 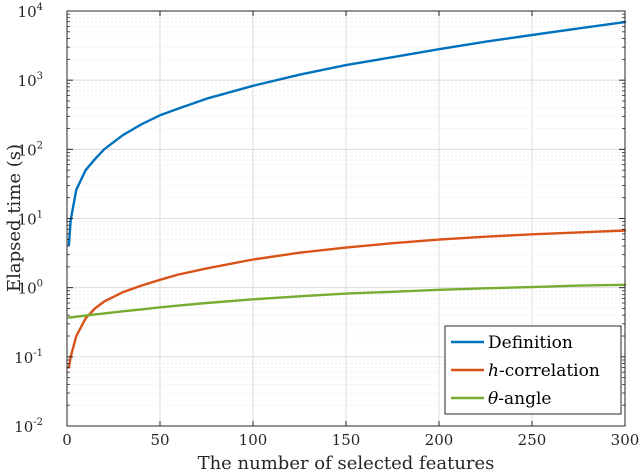 What do you see at coordinates (159, 440) in the screenshot?
I see `x-tick-label: 50` at bounding box center [159, 440].